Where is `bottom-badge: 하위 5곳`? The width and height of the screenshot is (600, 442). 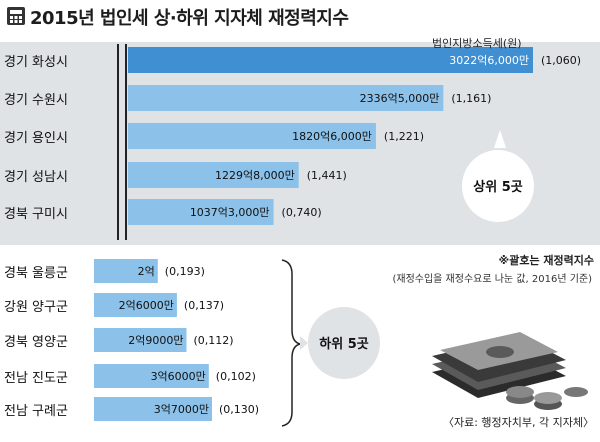
bottom-badge: 하위 5곳 is located at coordinates (340, 343).